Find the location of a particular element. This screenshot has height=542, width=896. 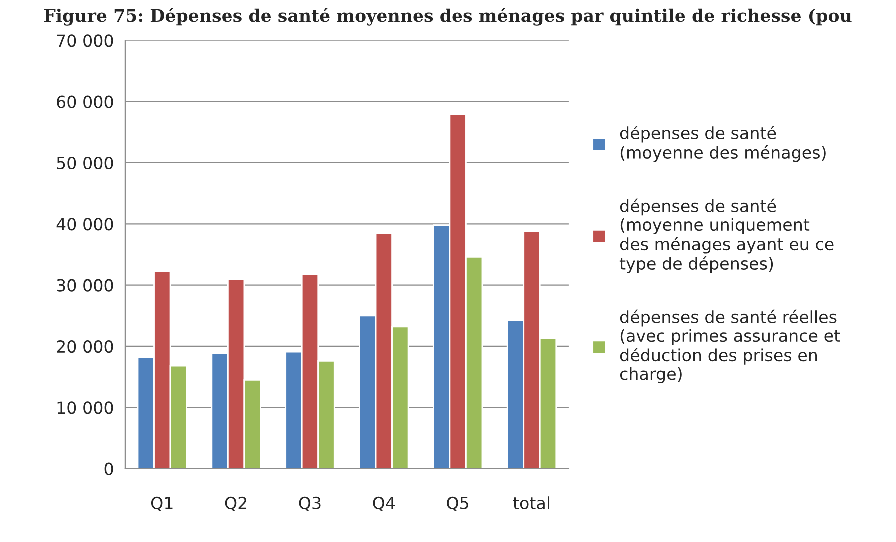

chart-title: Figure 75: Dépenses de santé moyennes des ménages par quintile de richesse (pou is located at coordinates (448, 17).